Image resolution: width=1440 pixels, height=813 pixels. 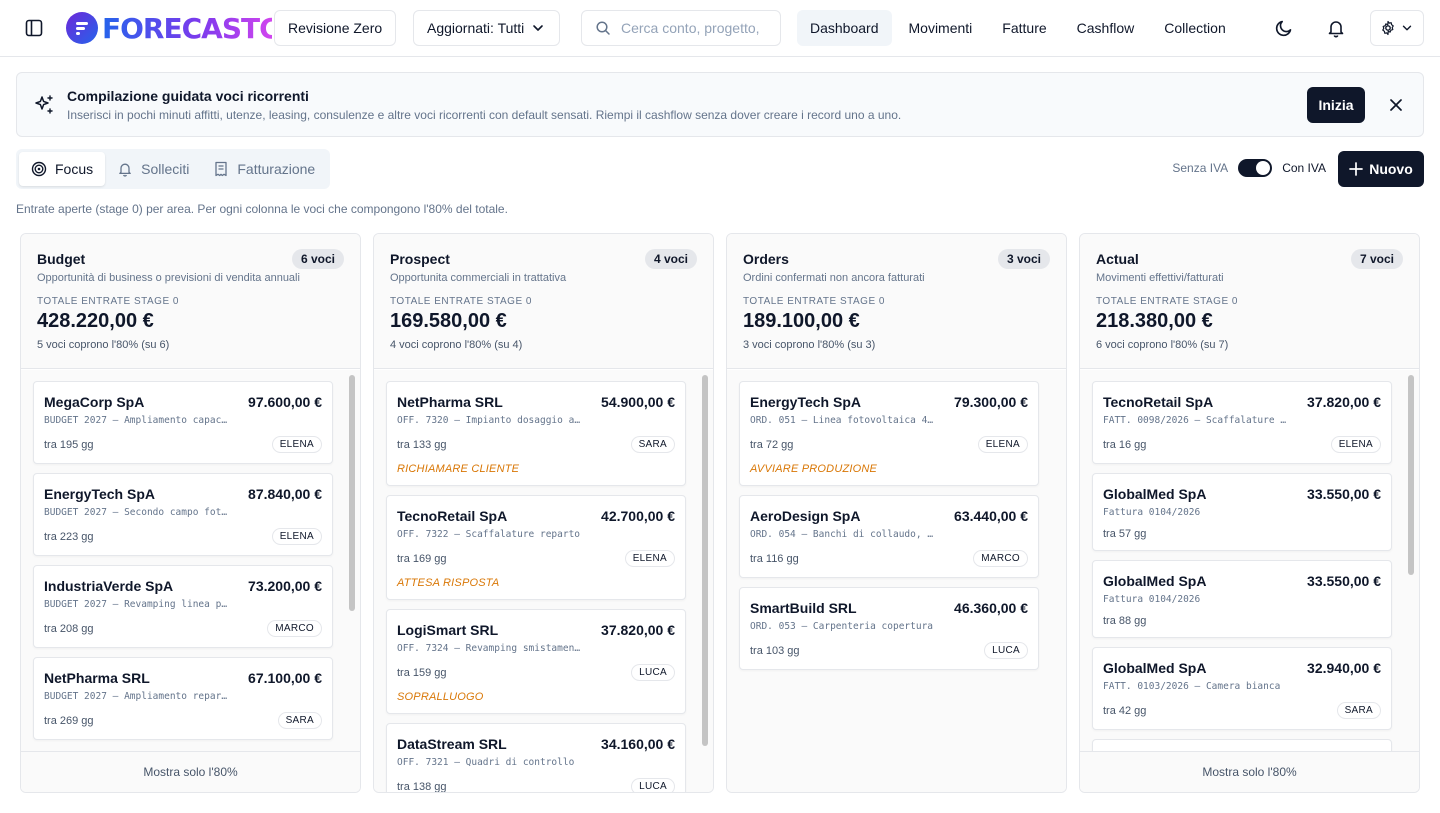 I want to click on card-header: EnergyTech SpA 87.840,00 €, so click(x=183, y=494).